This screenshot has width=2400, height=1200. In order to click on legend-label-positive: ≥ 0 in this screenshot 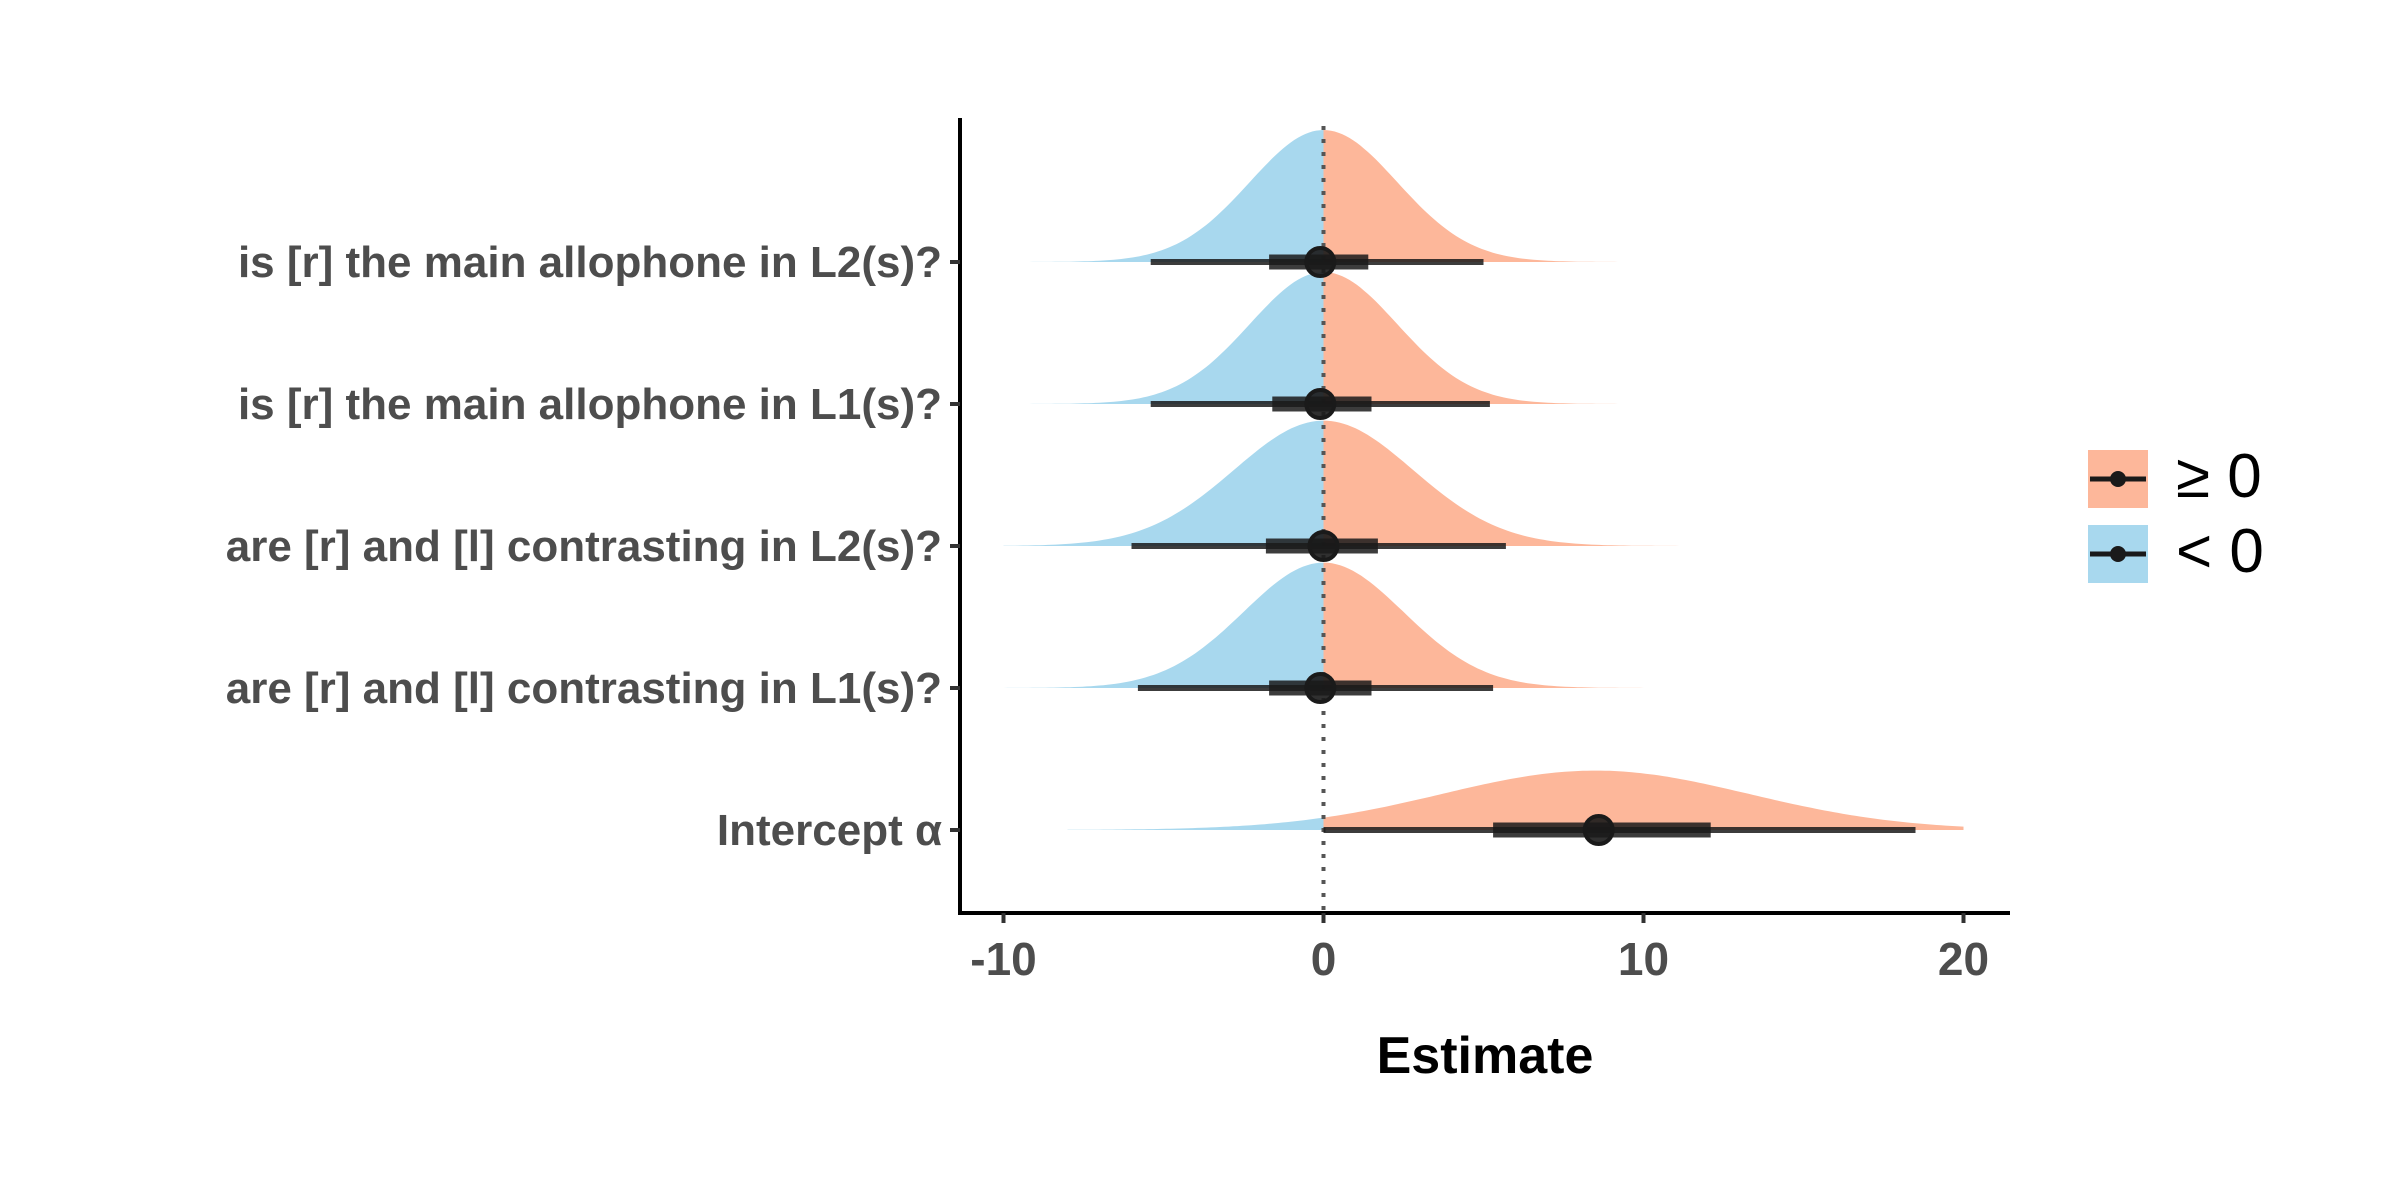, I will do `click(2219, 476)`.